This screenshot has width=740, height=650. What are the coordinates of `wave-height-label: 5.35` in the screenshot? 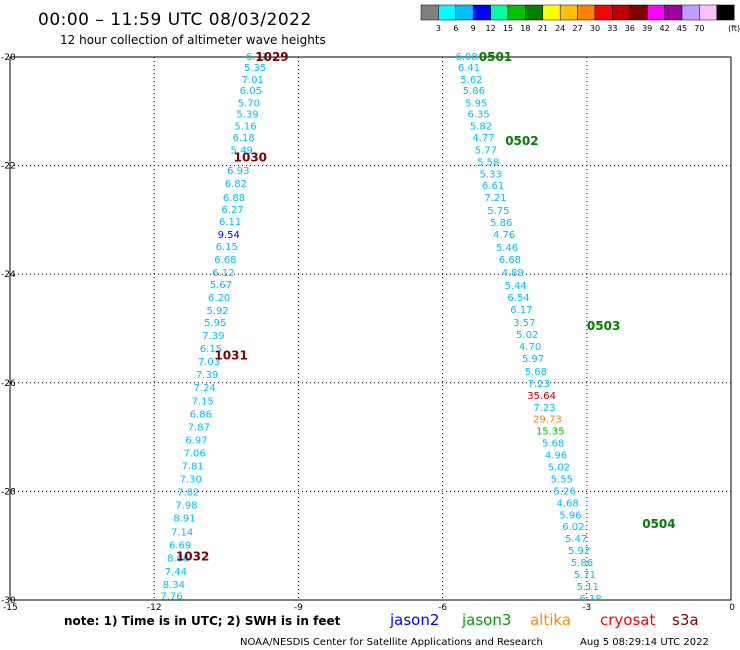 It's located at (255, 68).